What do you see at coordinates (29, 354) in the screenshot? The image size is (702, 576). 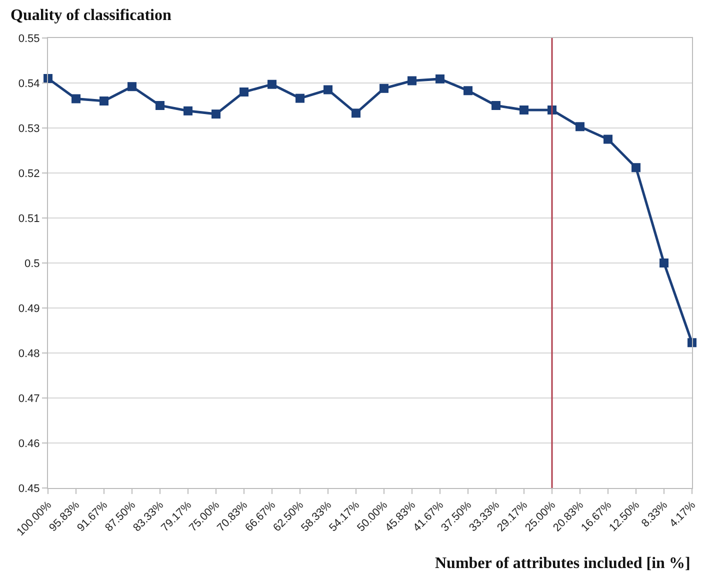 I see `y-tick-label: 0.48` at bounding box center [29, 354].